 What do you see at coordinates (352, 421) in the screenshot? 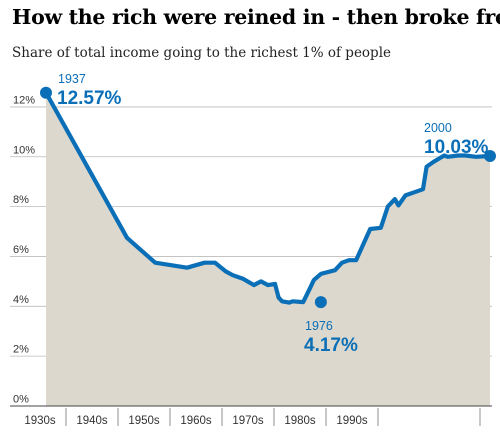
I see `x-tick-label: 1990s` at bounding box center [352, 421].